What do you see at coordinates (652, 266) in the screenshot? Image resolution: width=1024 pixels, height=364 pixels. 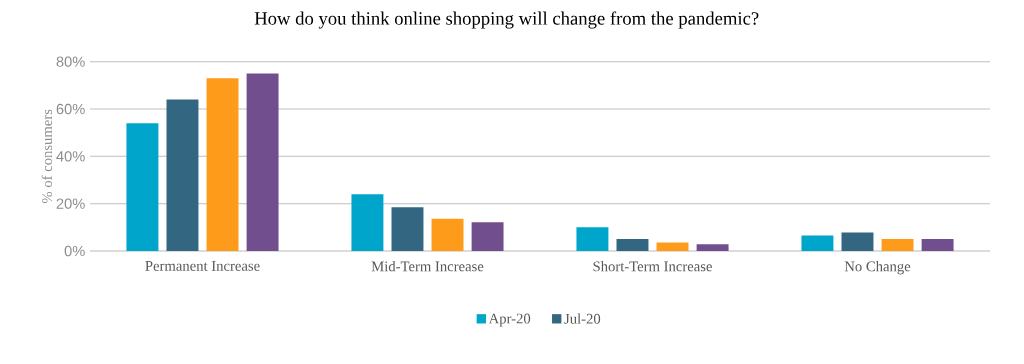 I see `x-tick-label: Short-Term Increase` at bounding box center [652, 266].